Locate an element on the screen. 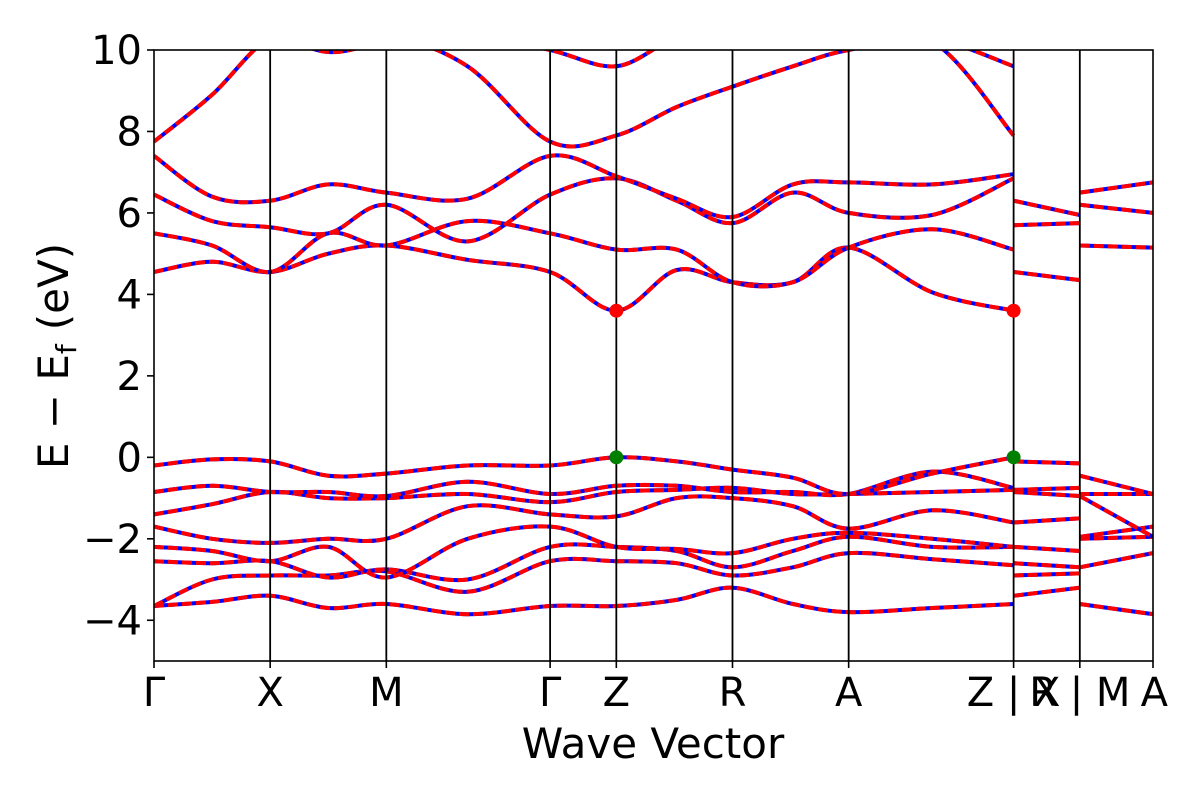 This screenshot has width=1200, height=800. markers-layer is located at coordinates (815, 384).